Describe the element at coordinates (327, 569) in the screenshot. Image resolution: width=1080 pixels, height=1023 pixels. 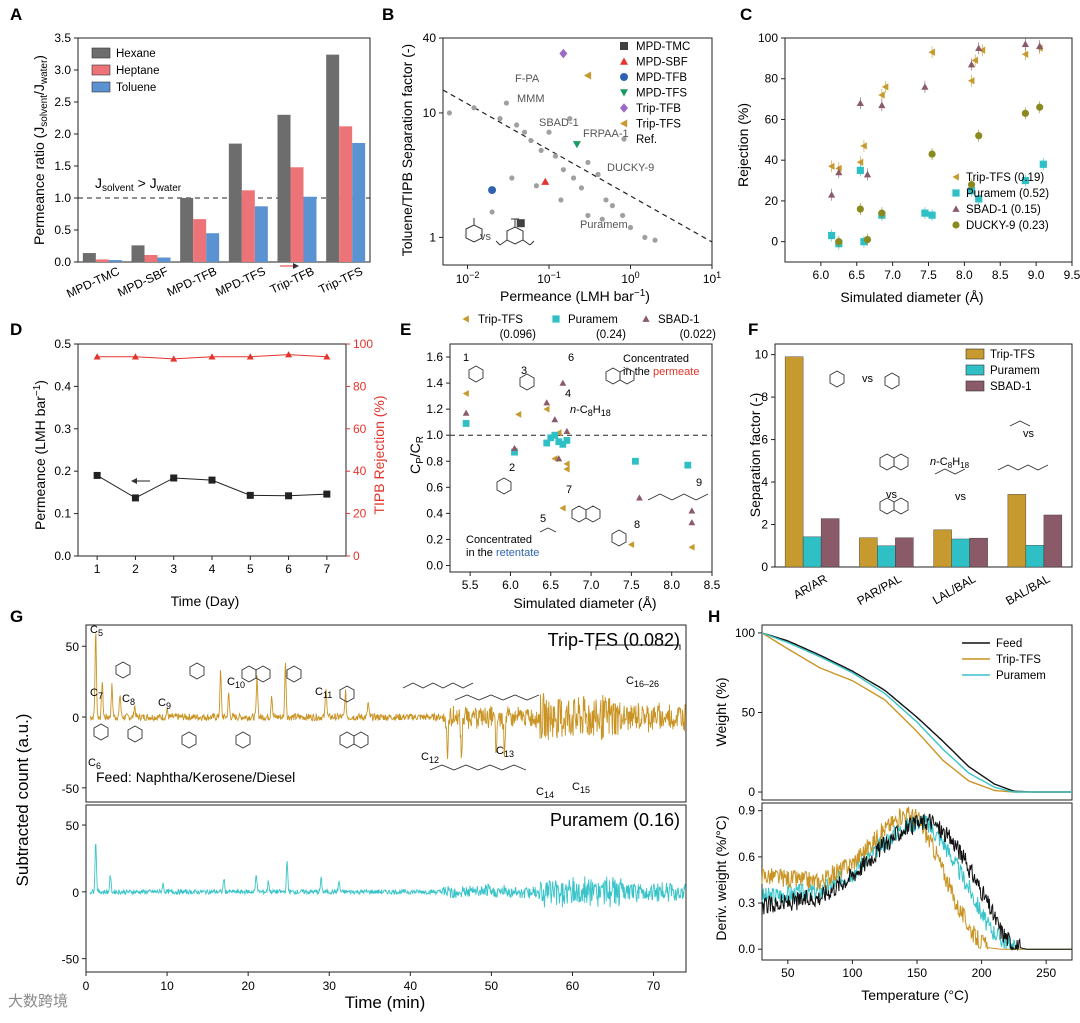
I see `panel-d-xtick-label: 7` at that location.